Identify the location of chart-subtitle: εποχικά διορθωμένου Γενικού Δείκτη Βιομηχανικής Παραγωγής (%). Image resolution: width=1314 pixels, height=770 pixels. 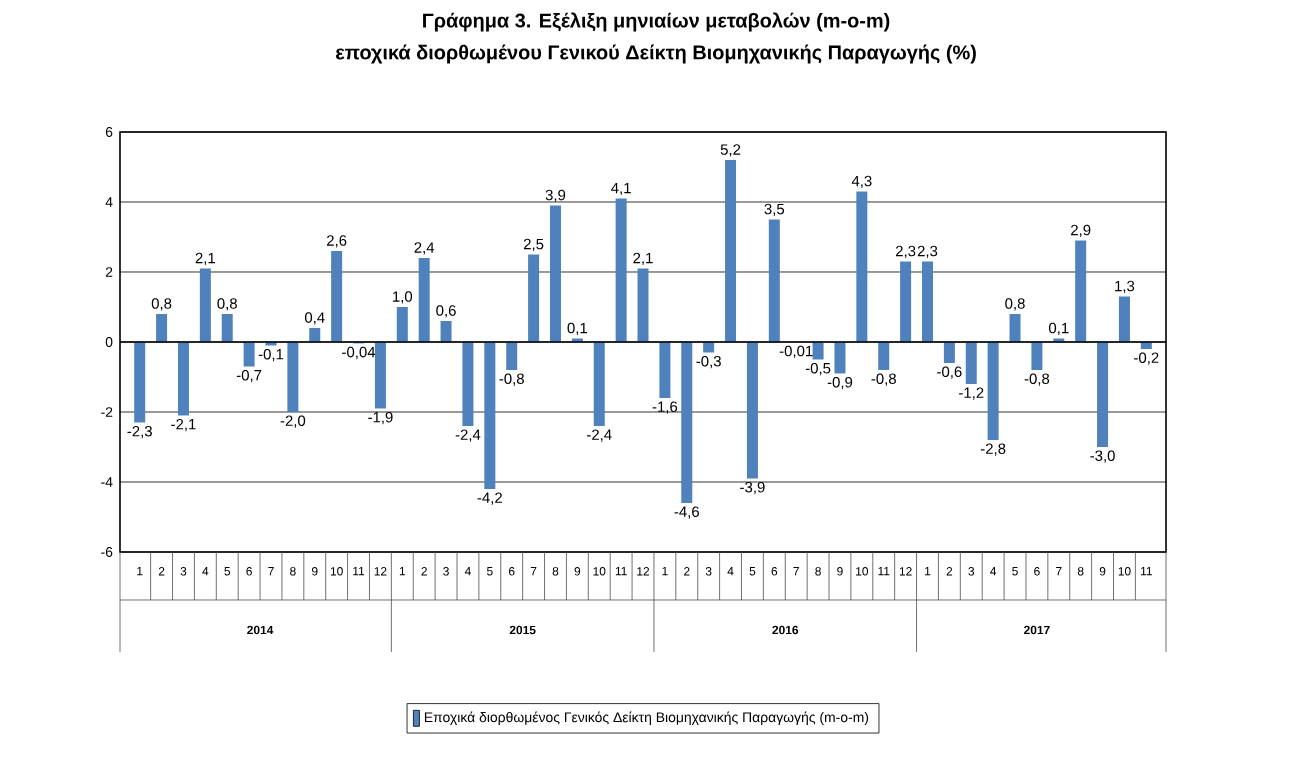
(656, 54).